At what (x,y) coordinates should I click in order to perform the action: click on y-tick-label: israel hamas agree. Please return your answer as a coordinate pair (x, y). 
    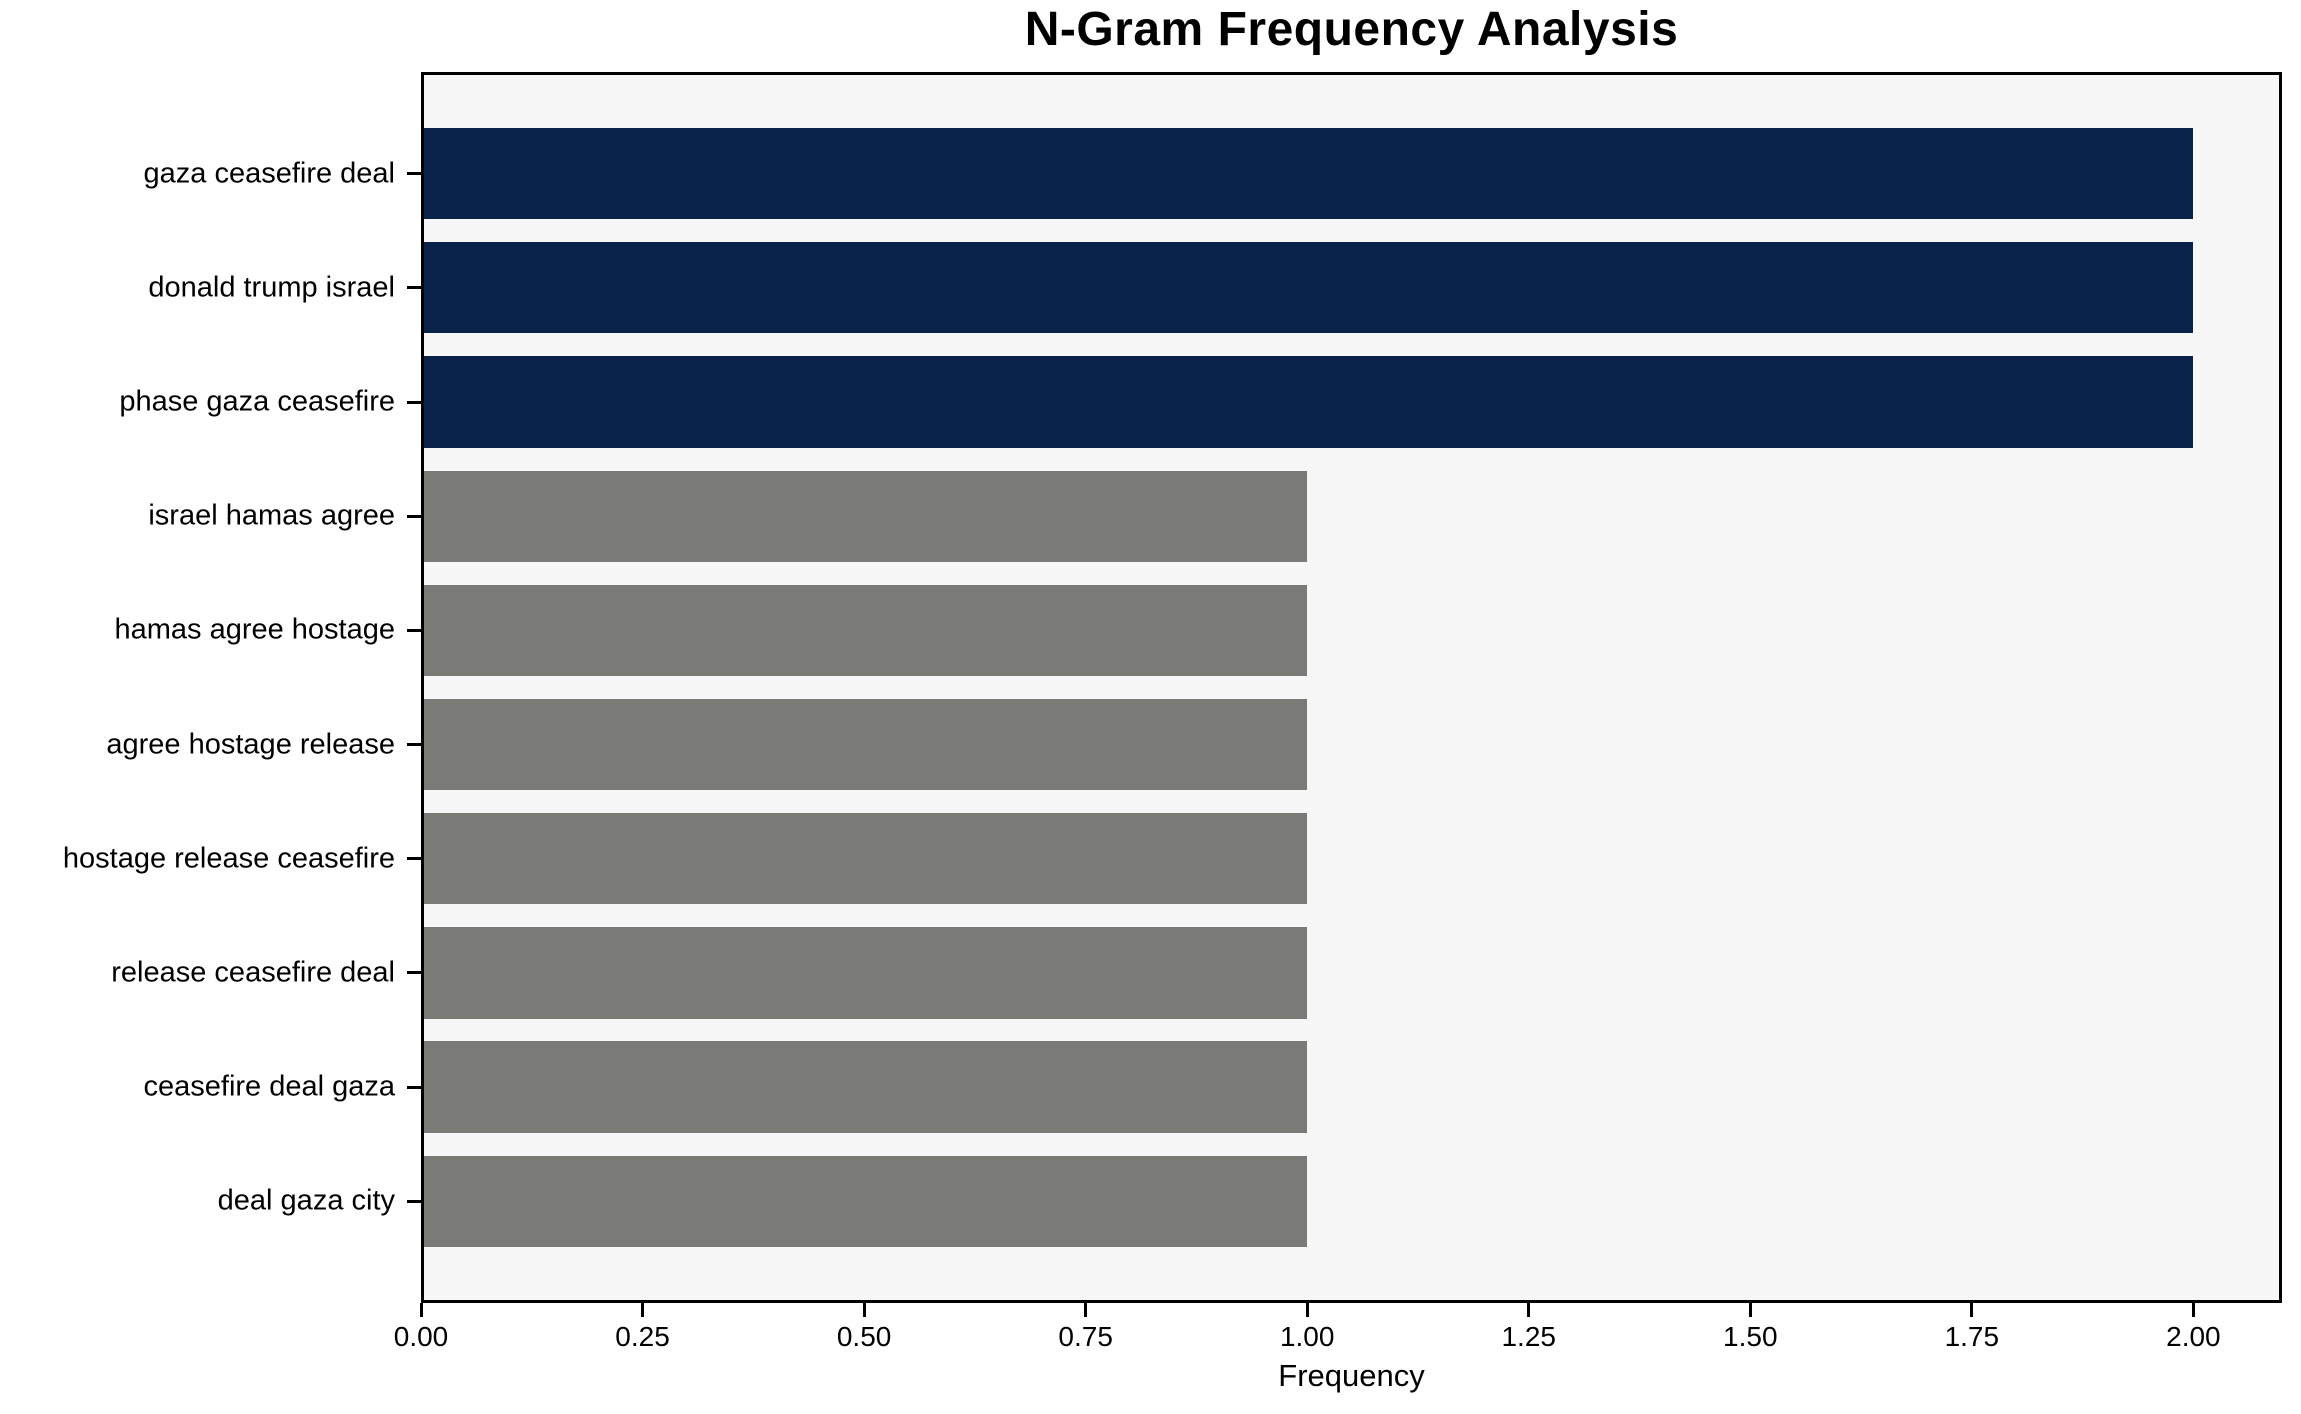
    Looking at the image, I should click on (271, 515).